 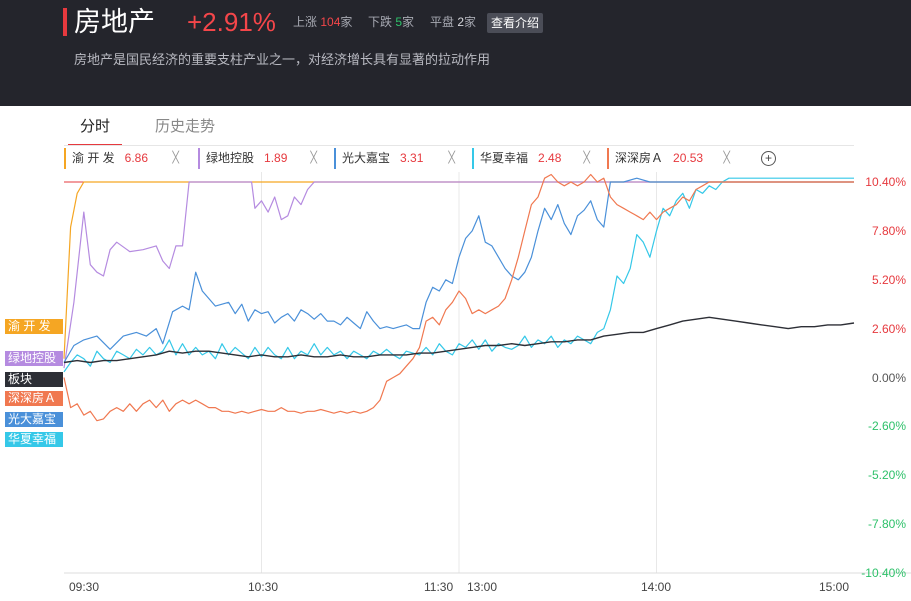 What do you see at coordinates (688, 158) in the screenshot?
I see `chip-stock-price: 20.53` at bounding box center [688, 158].